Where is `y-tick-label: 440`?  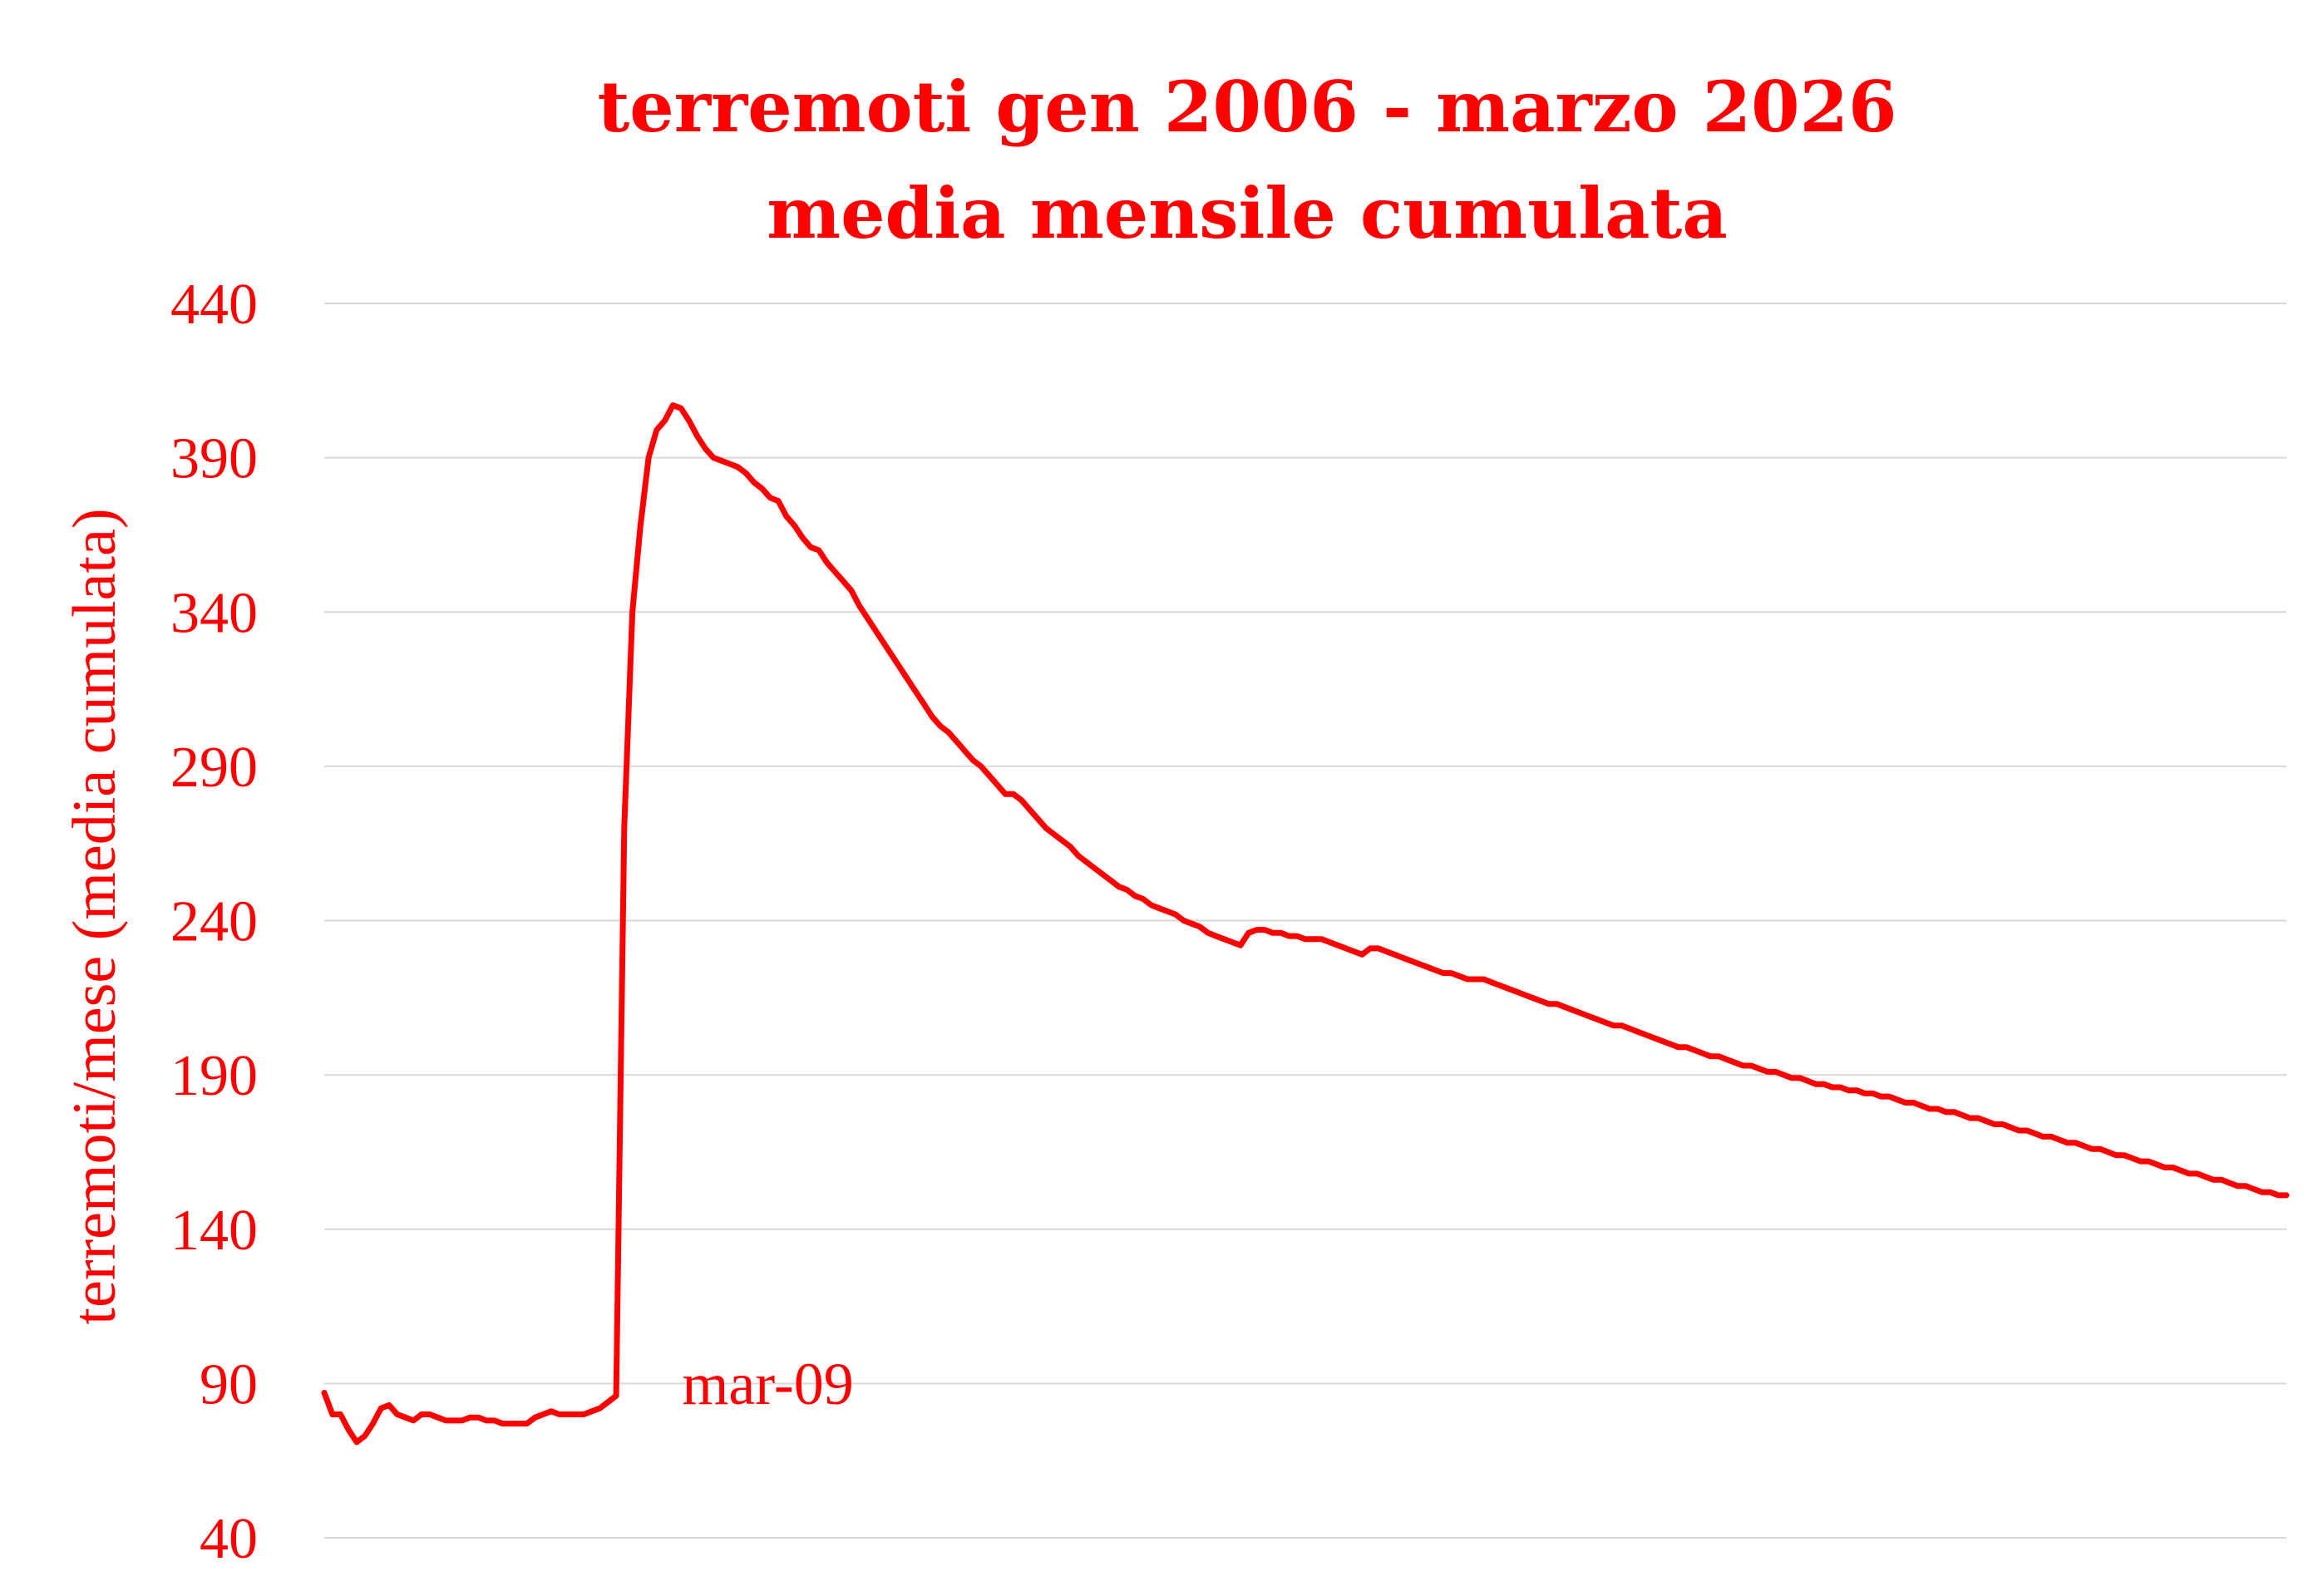
y-tick-label: 440 is located at coordinates (214, 305).